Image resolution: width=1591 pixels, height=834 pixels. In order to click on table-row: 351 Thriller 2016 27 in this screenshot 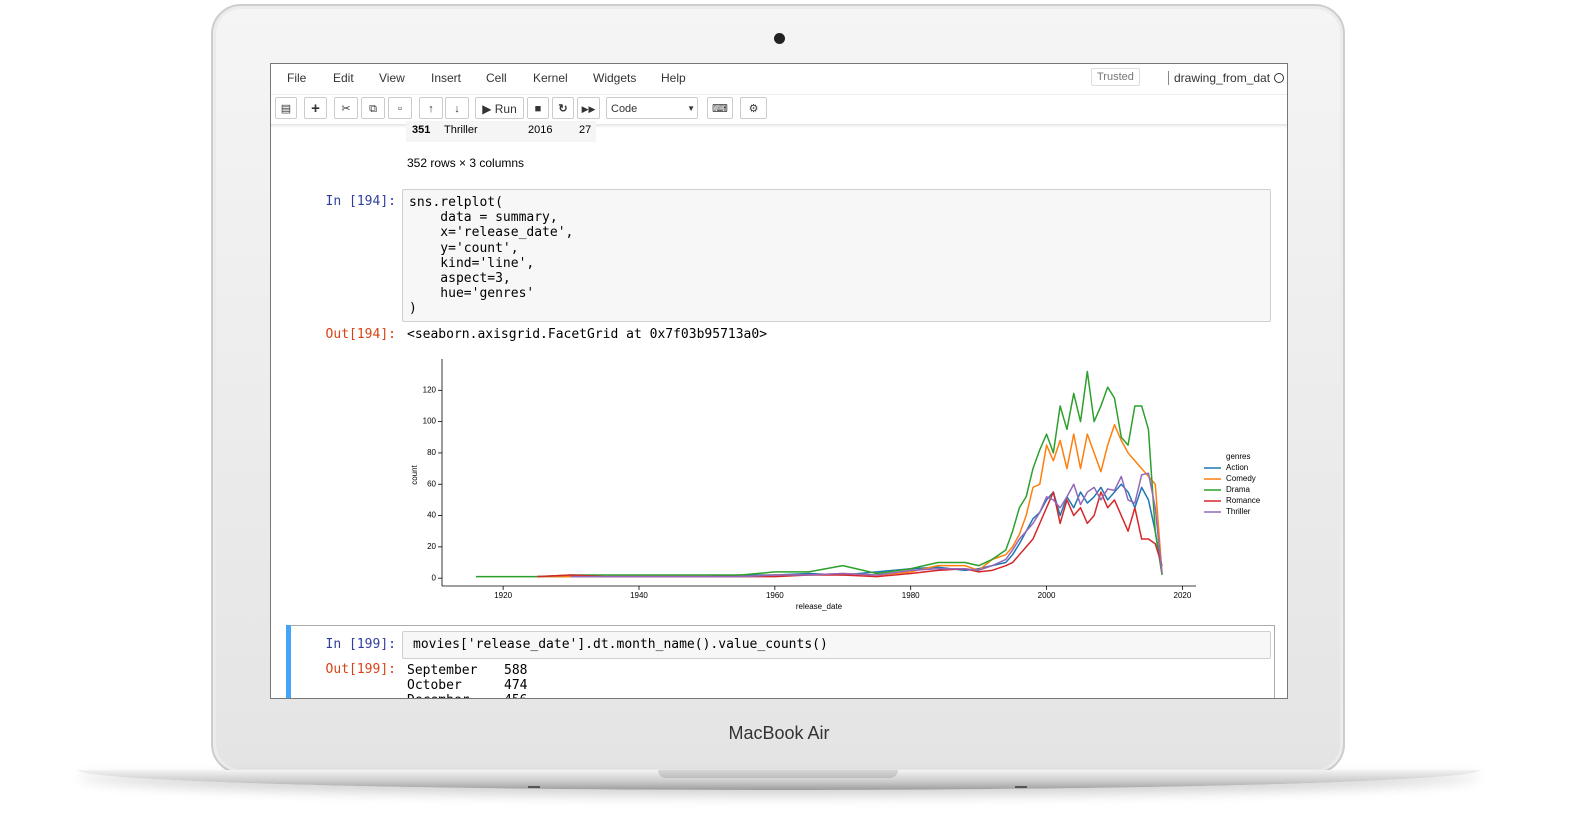, I will do `click(501, 131)`.